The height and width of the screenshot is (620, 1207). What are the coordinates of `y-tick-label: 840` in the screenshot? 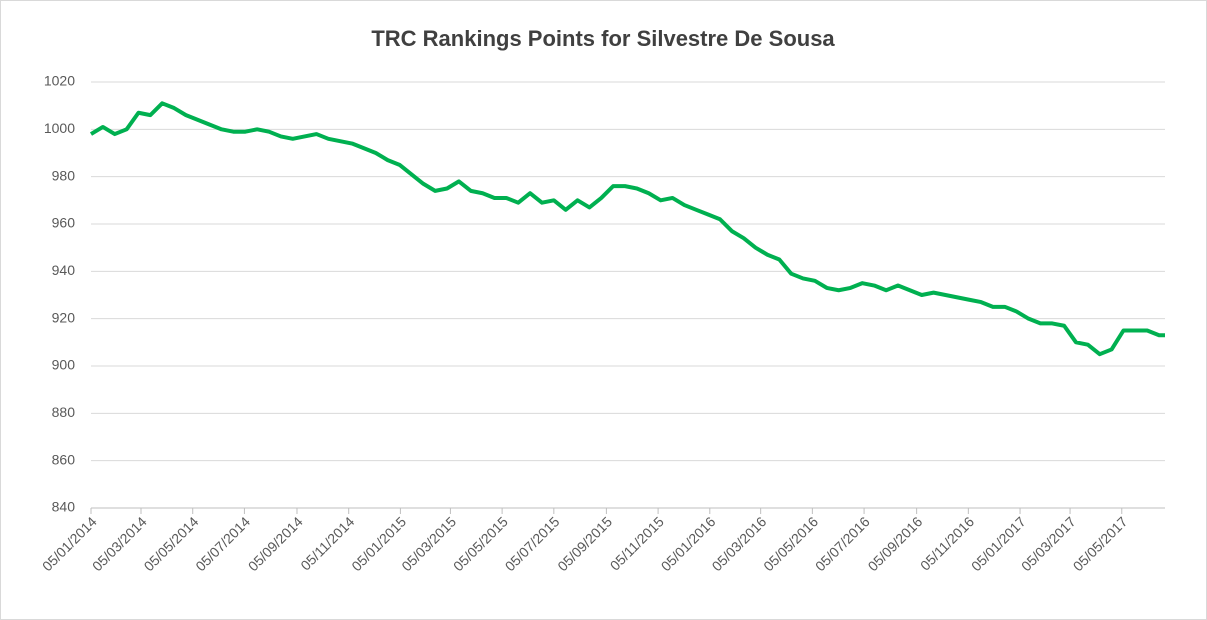 It's located at (64, 507).